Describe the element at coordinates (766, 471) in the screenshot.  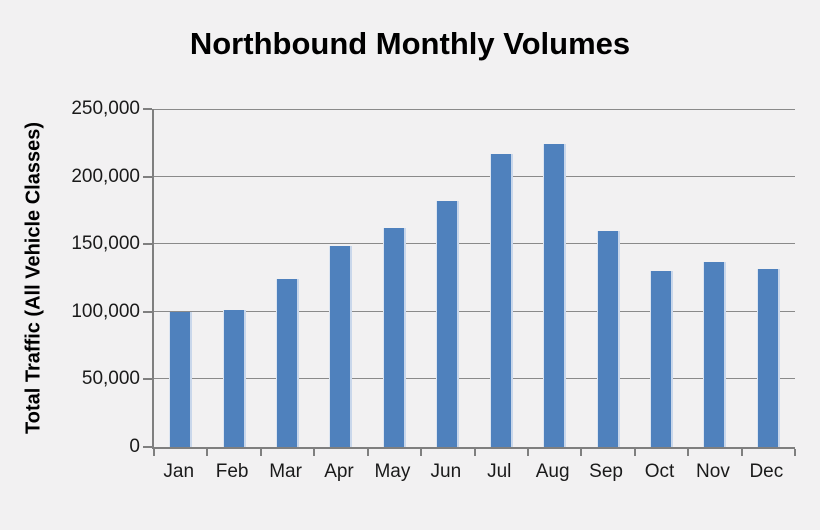
I see `x-tick-label-dec: Dec` at that location.